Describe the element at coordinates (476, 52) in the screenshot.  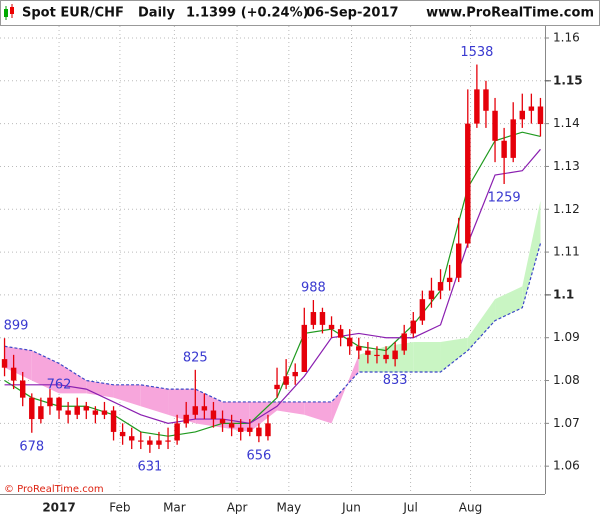
I see `price-annotation: 1538` at that location.